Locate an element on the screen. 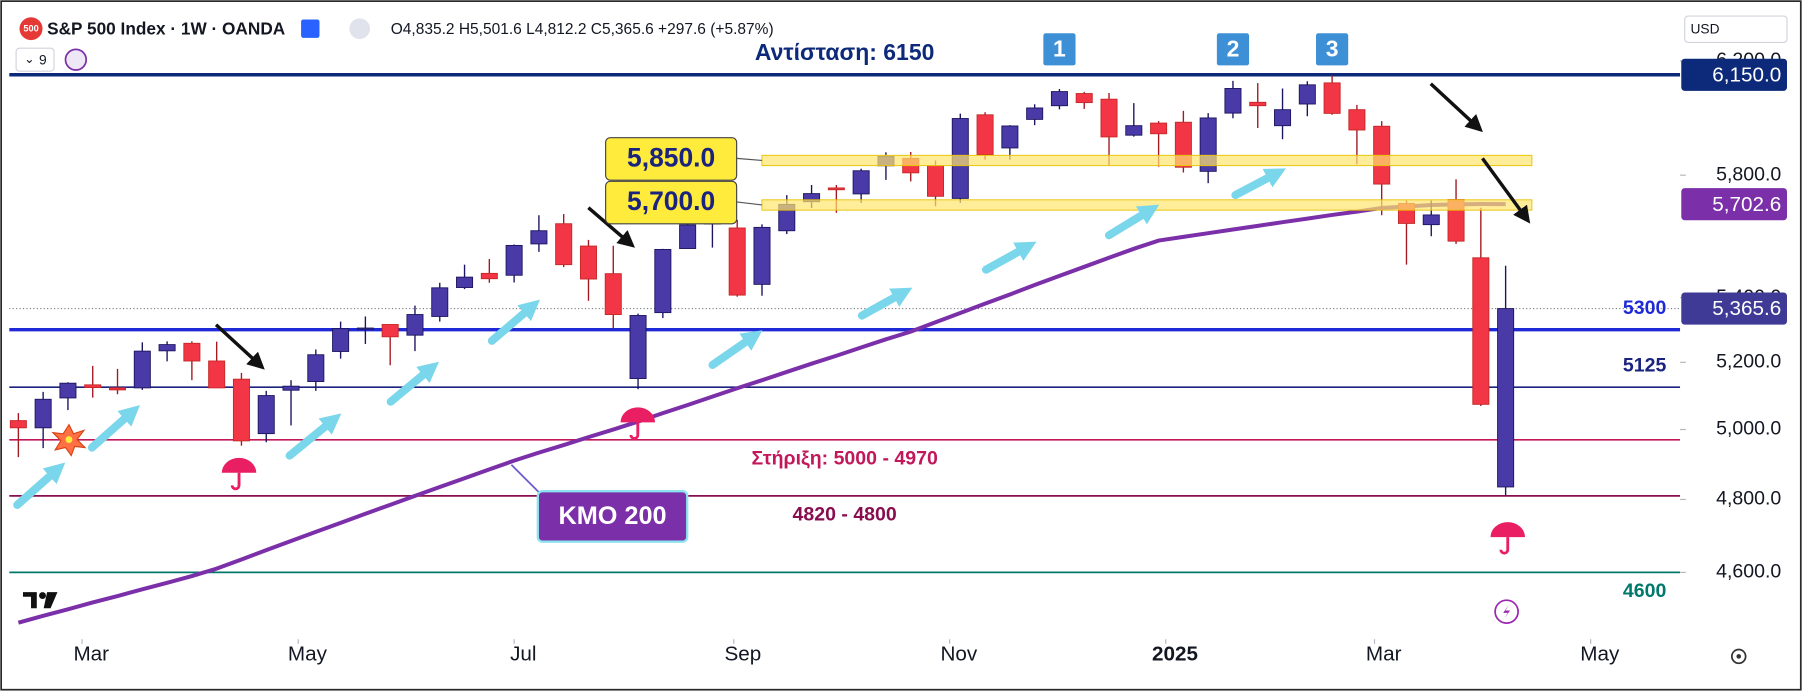 The width and height of the screenshot is (1802, 692). indicator-toggle is located at coordinates (35, 59).